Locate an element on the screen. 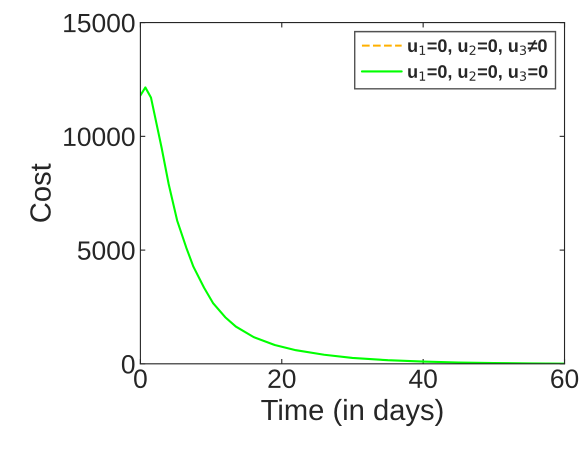 The height and width of the screenshot is (452, 585). y-axis-title: Cost is located at coordinates (40, 192).